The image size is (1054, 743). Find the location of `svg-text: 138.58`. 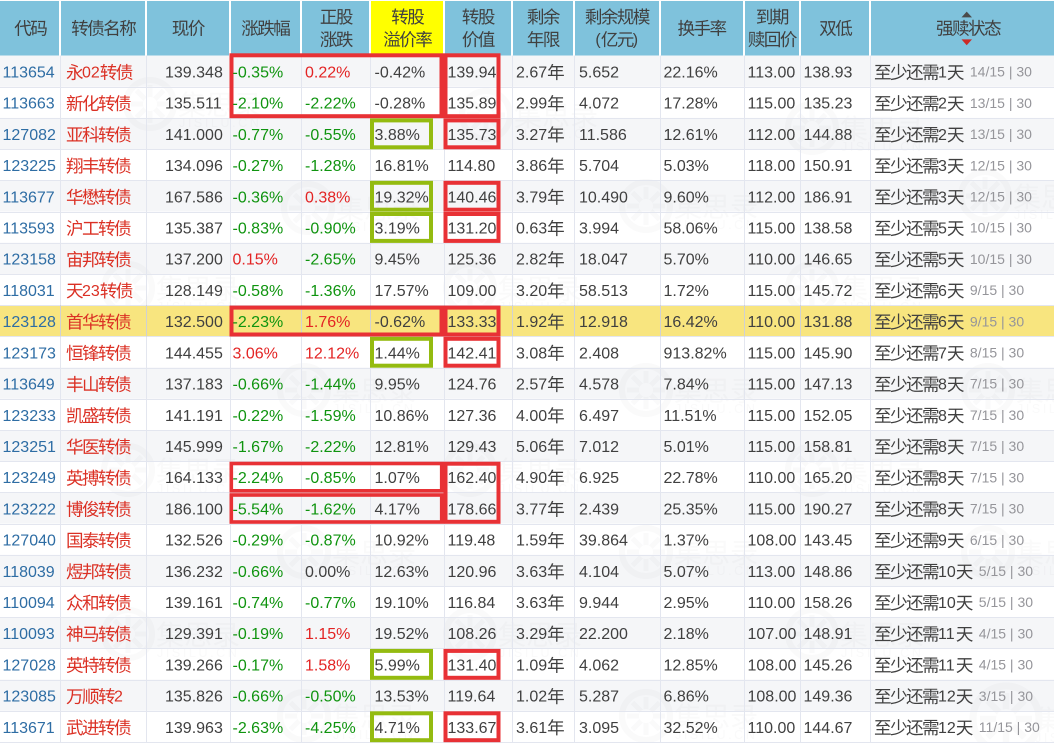

svg-text: 138.58 is located at coordinates (828, 229).